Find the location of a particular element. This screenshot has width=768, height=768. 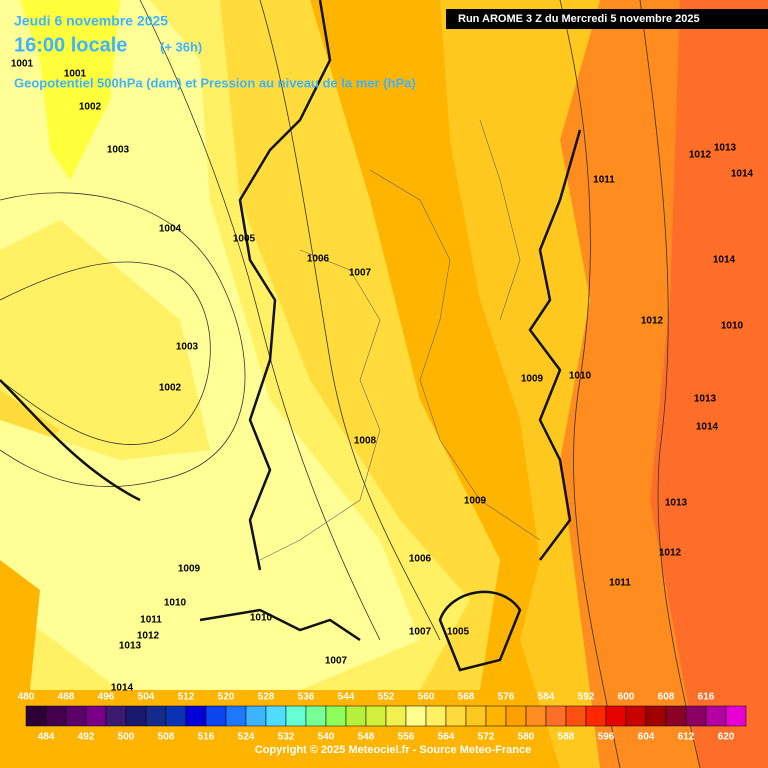

colorbar-label-top: 560 is located at coordinates (426, 697).